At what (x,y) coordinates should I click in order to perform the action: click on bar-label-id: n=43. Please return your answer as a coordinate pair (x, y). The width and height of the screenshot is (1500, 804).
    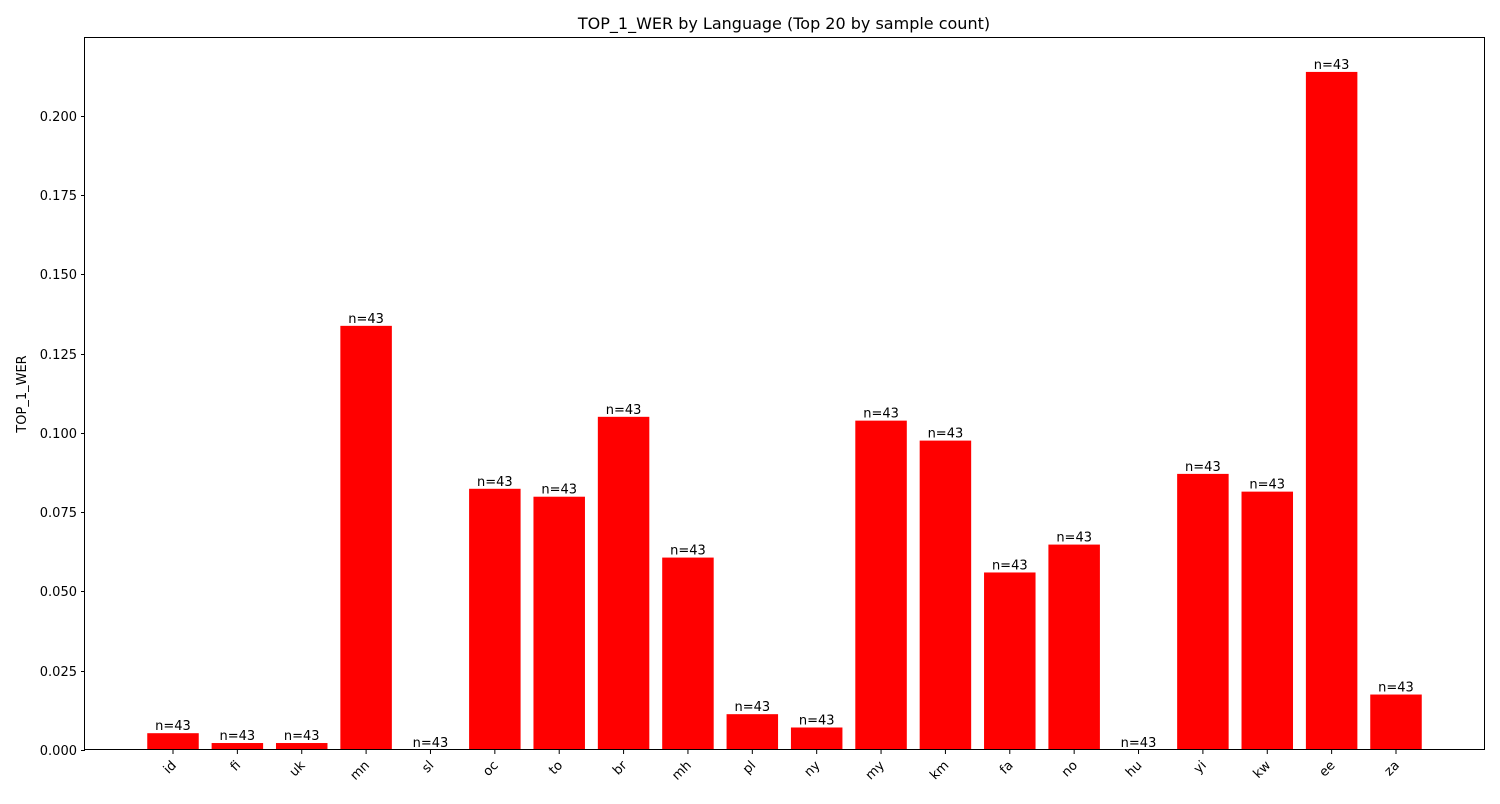
    Looking at the image, I should click on (173, 726).